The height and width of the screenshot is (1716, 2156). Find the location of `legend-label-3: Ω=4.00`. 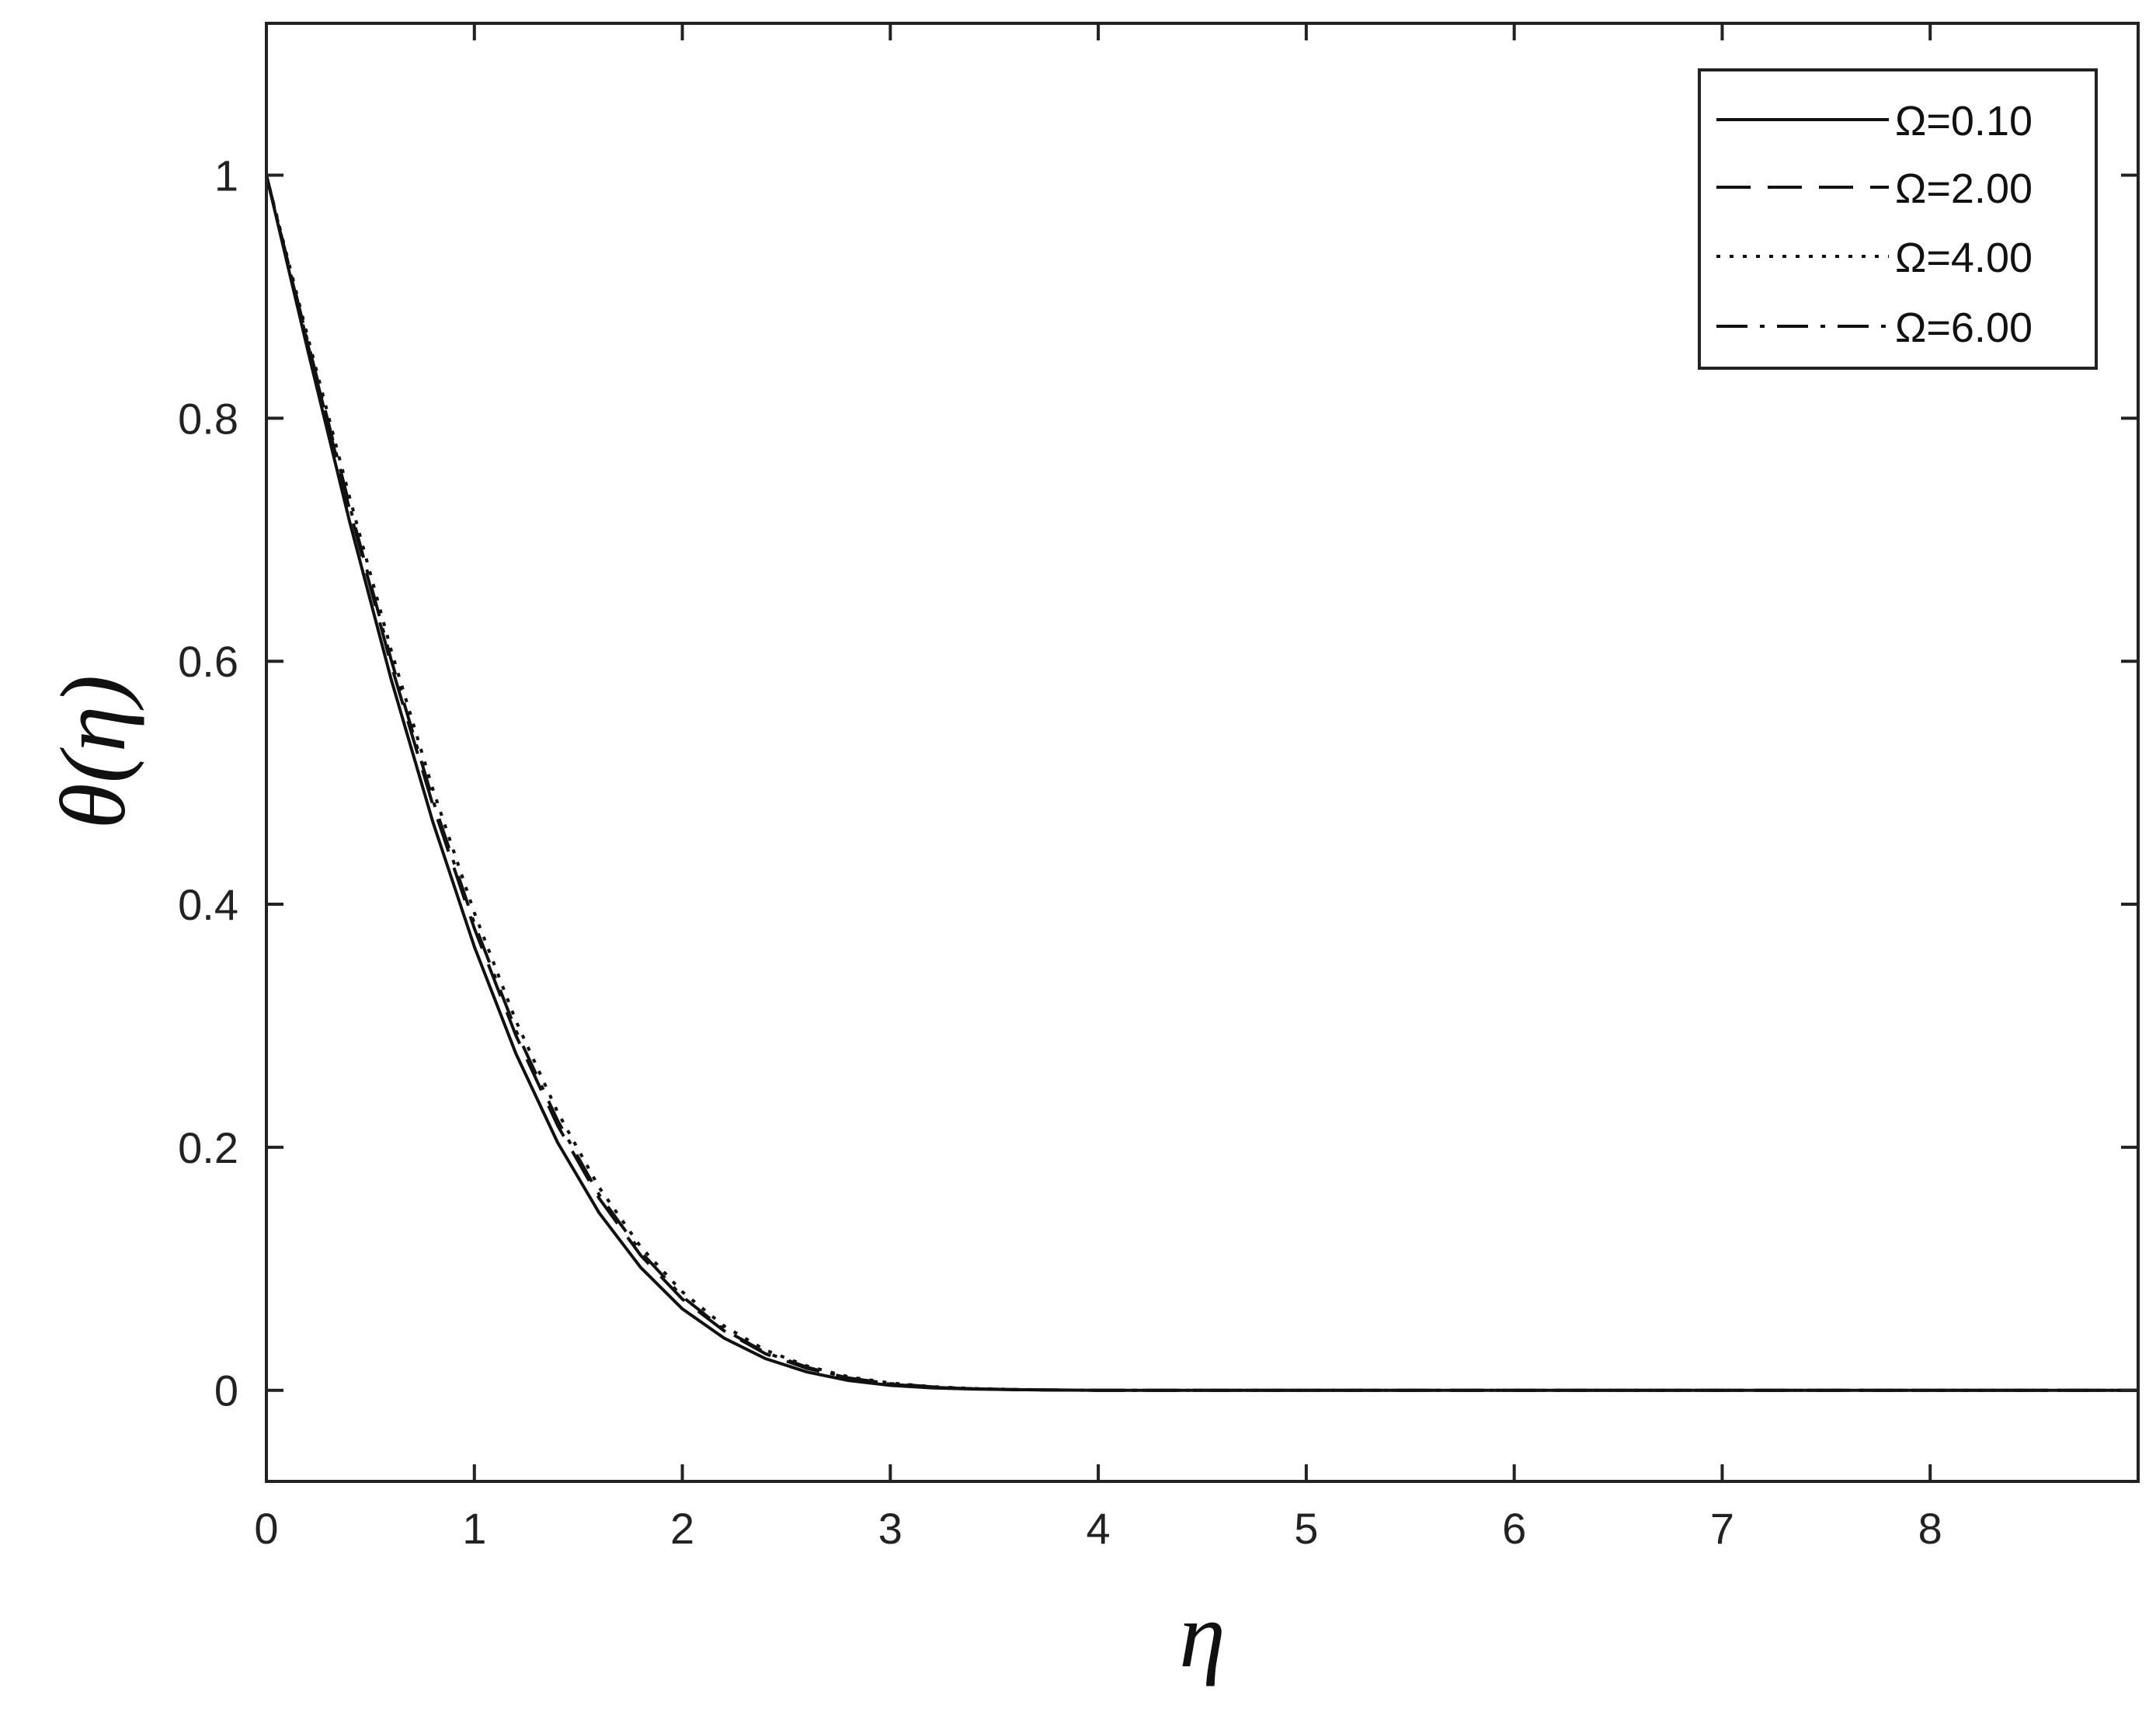

legend-label-3: Ω=4.00 is located at coordinates (1964, 258).